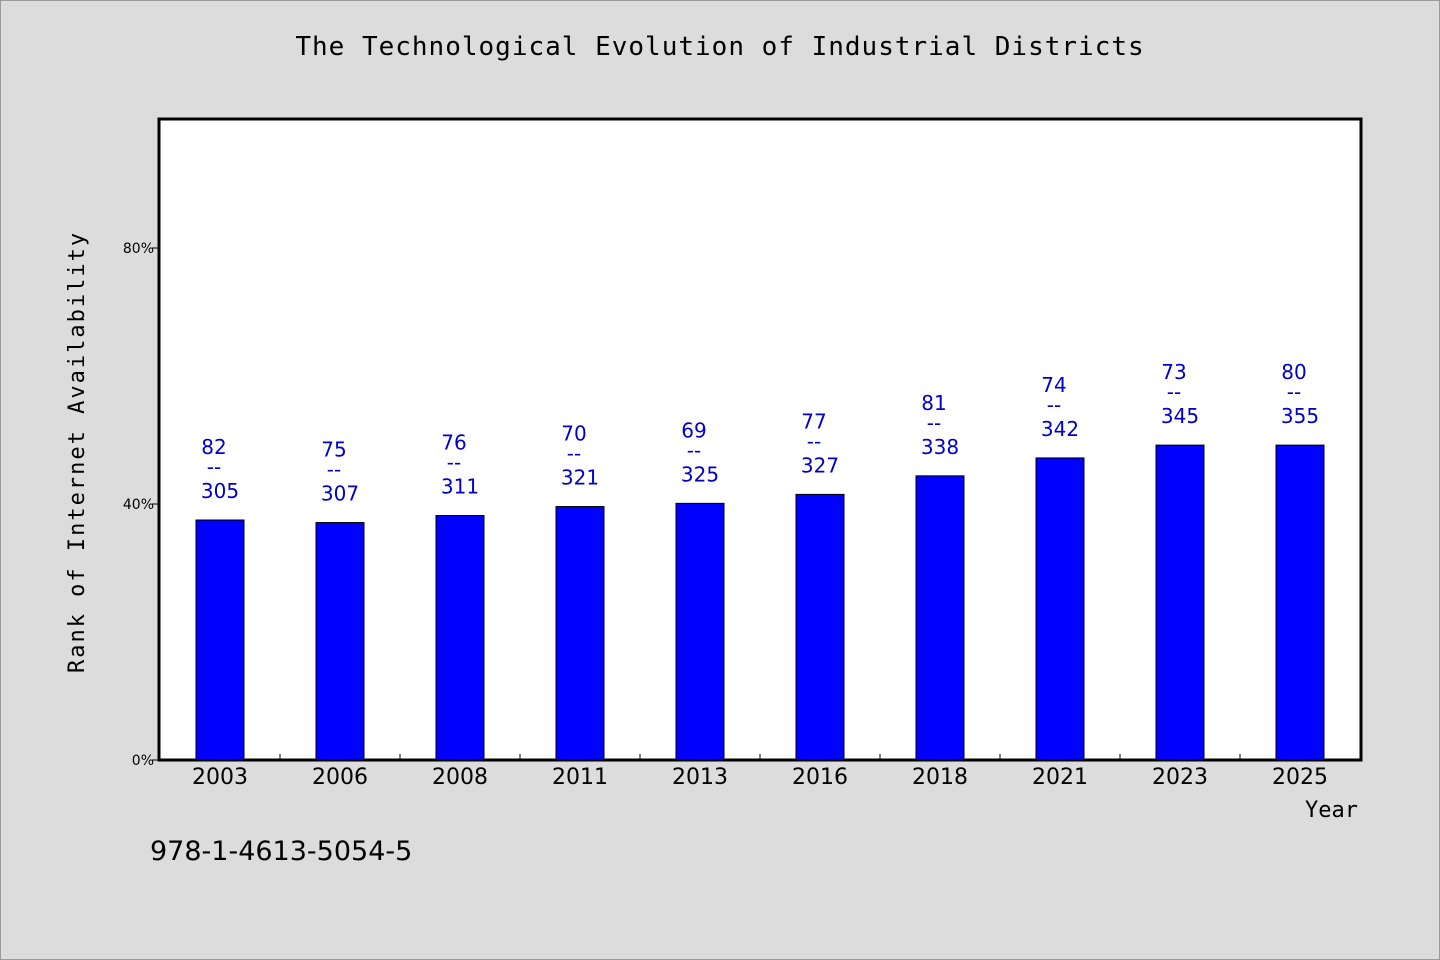  I want to click on bar-label-bottom: 321, so click(580, 478).